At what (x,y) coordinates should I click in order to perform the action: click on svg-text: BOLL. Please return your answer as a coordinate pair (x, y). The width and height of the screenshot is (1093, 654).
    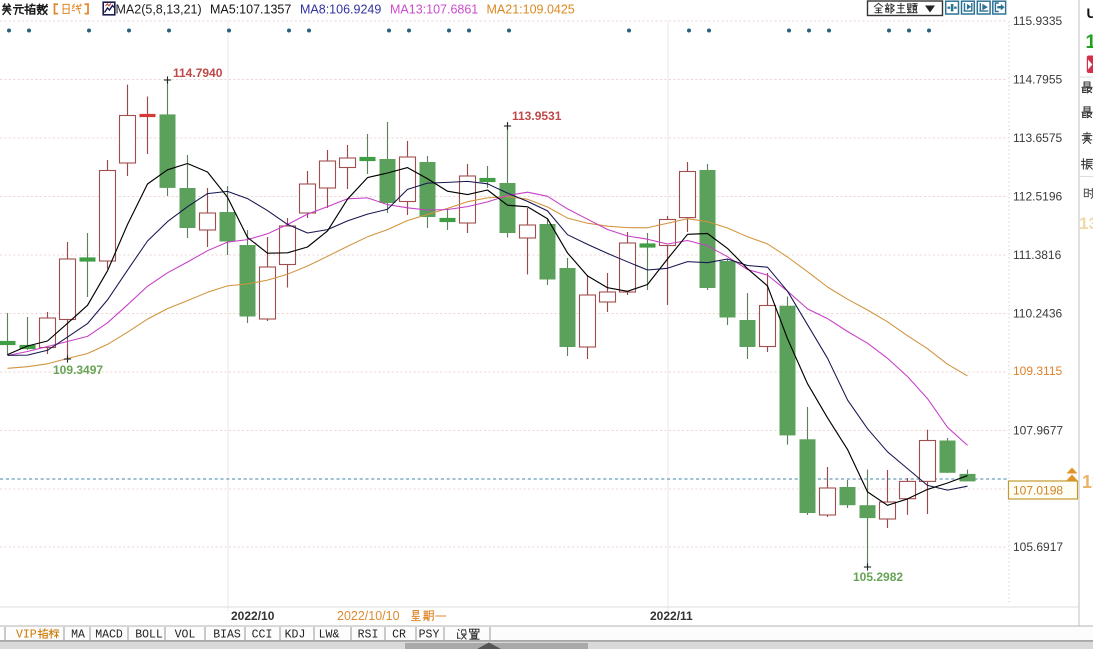
    Looking at the image, I should click on (149, 635).